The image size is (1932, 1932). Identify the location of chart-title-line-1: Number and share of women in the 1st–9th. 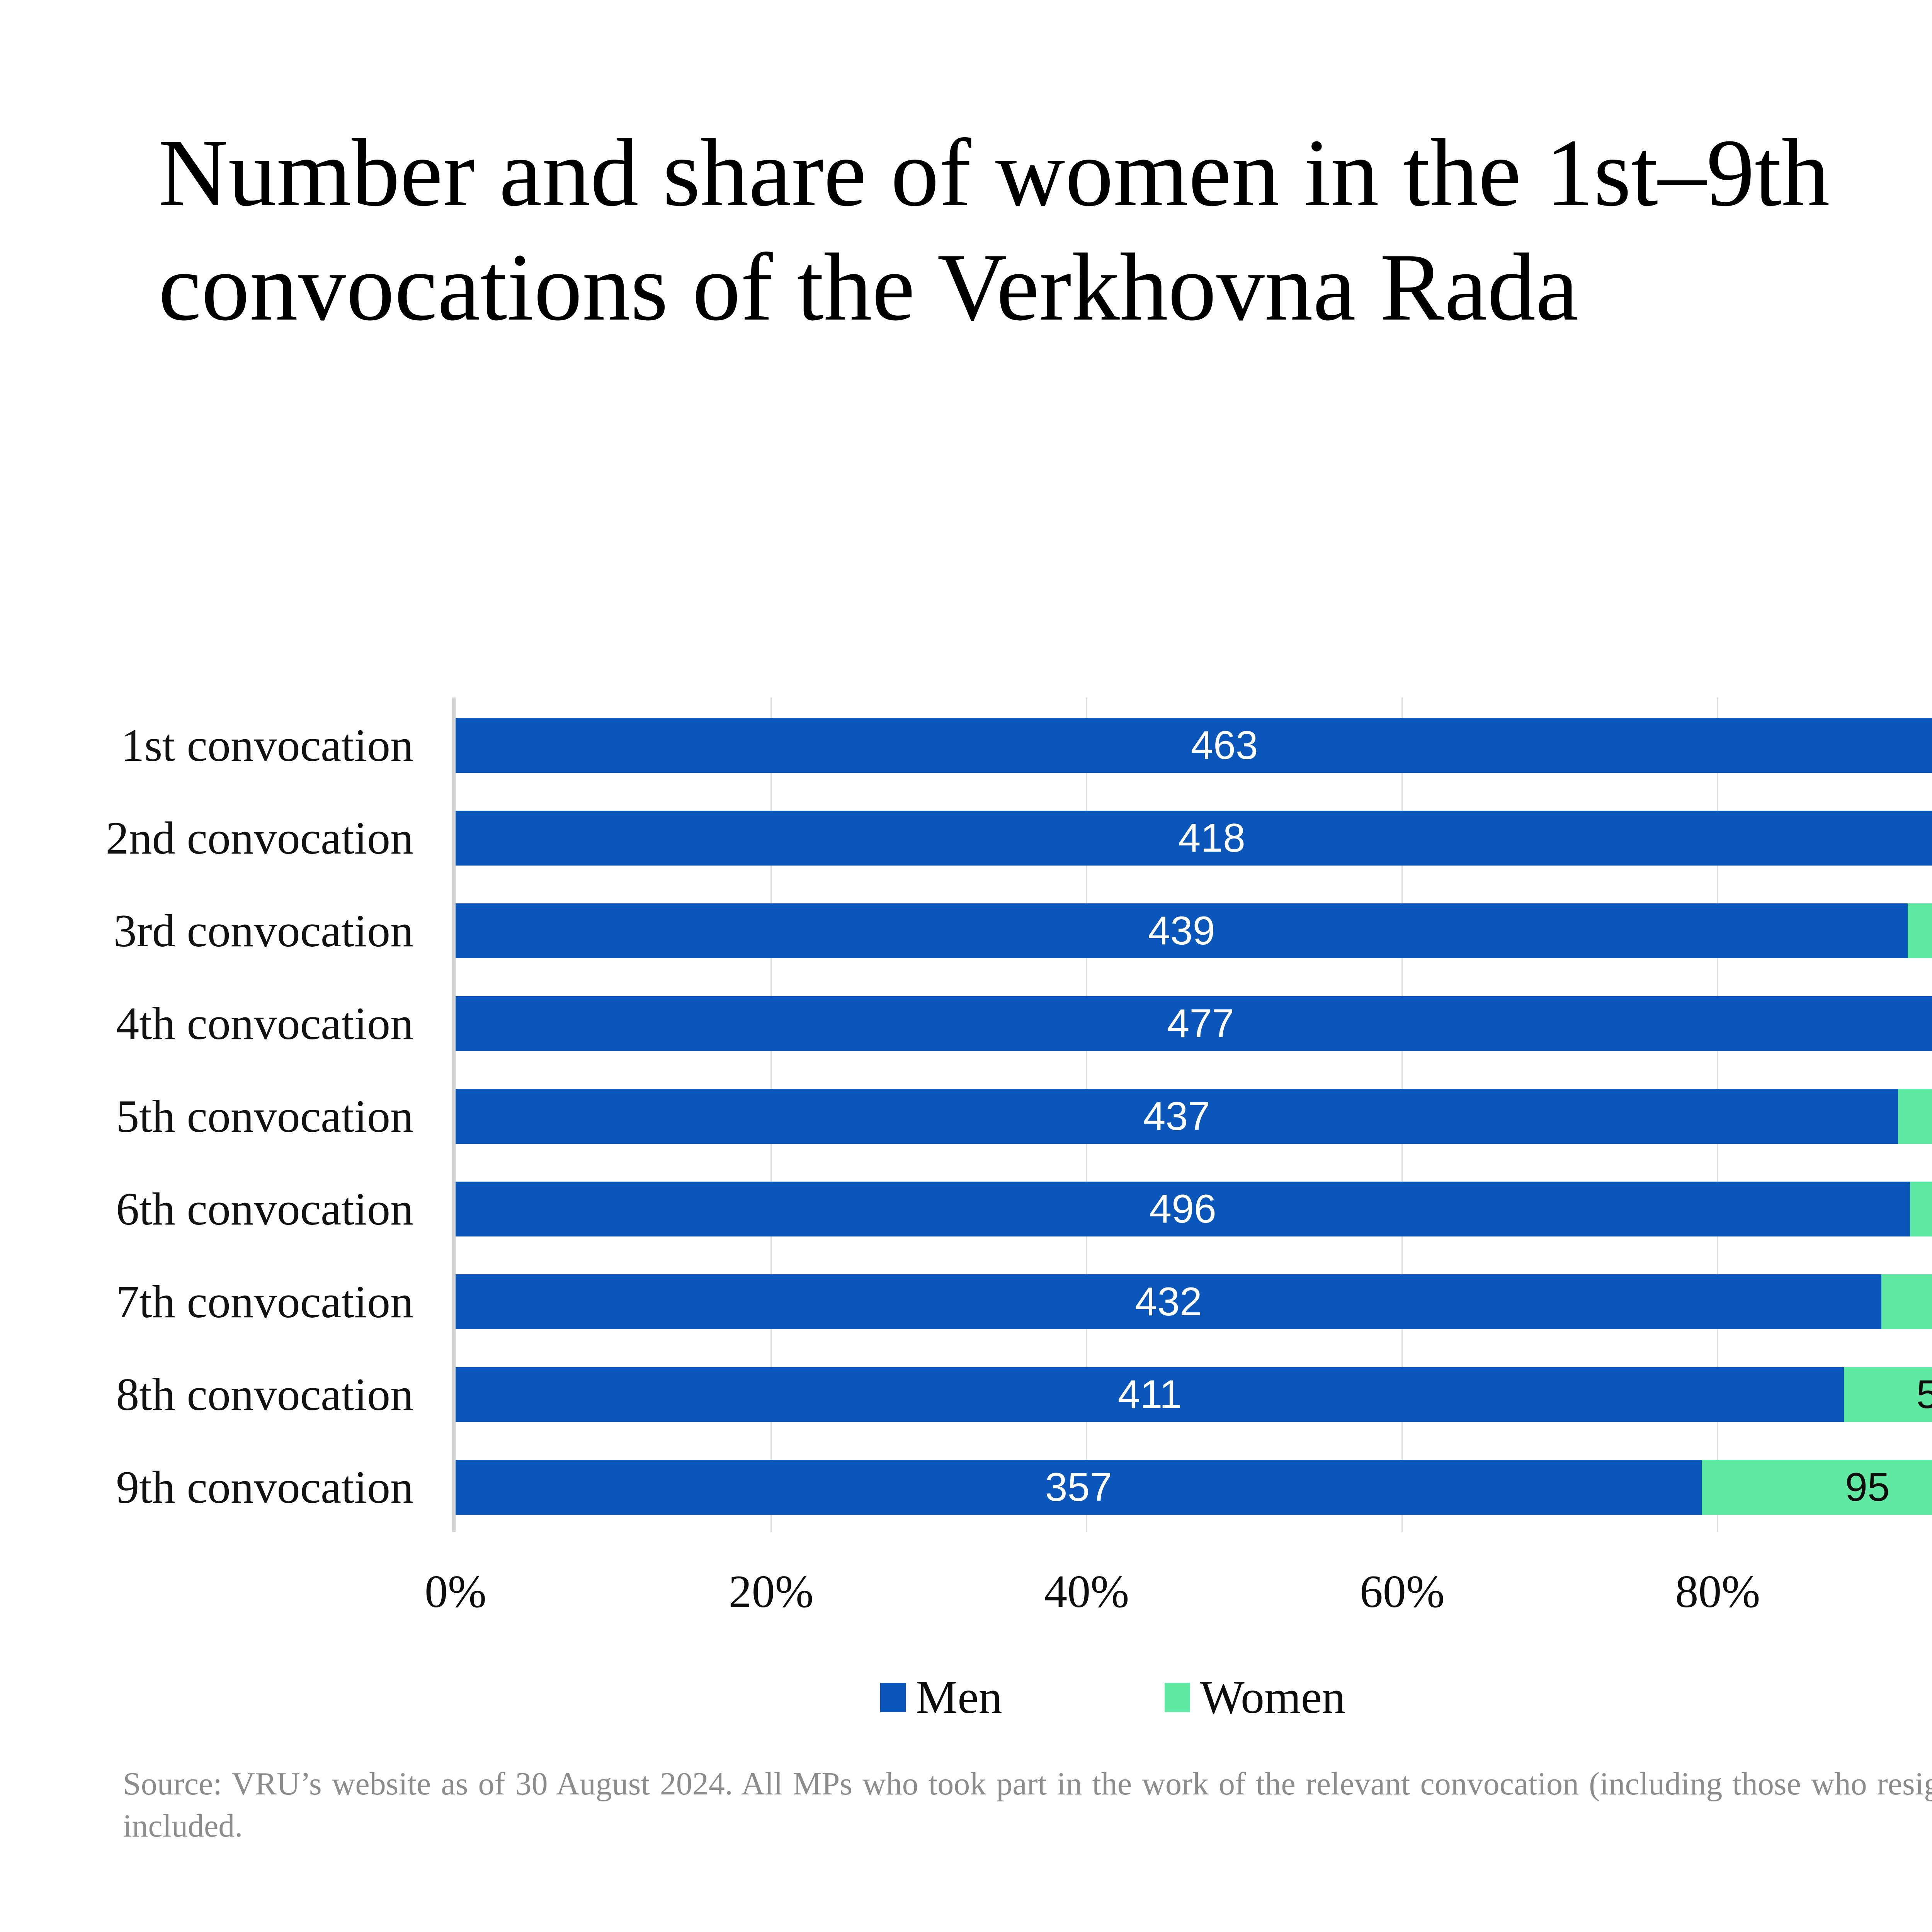
(994, 173).